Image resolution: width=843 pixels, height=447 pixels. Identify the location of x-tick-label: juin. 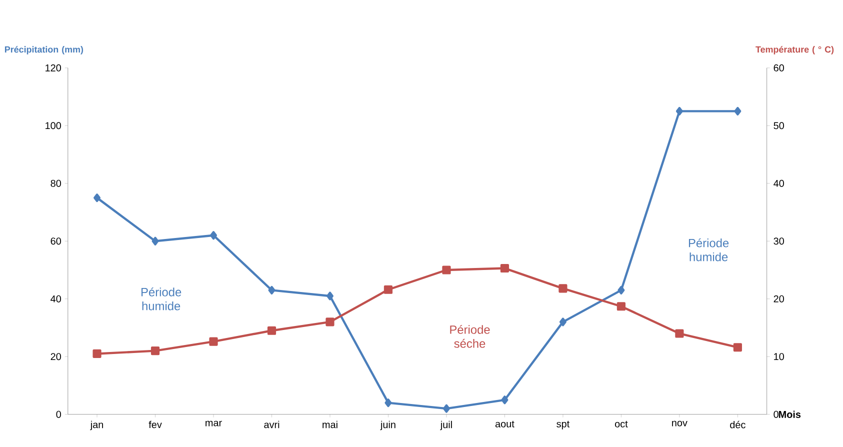
(388, 425).